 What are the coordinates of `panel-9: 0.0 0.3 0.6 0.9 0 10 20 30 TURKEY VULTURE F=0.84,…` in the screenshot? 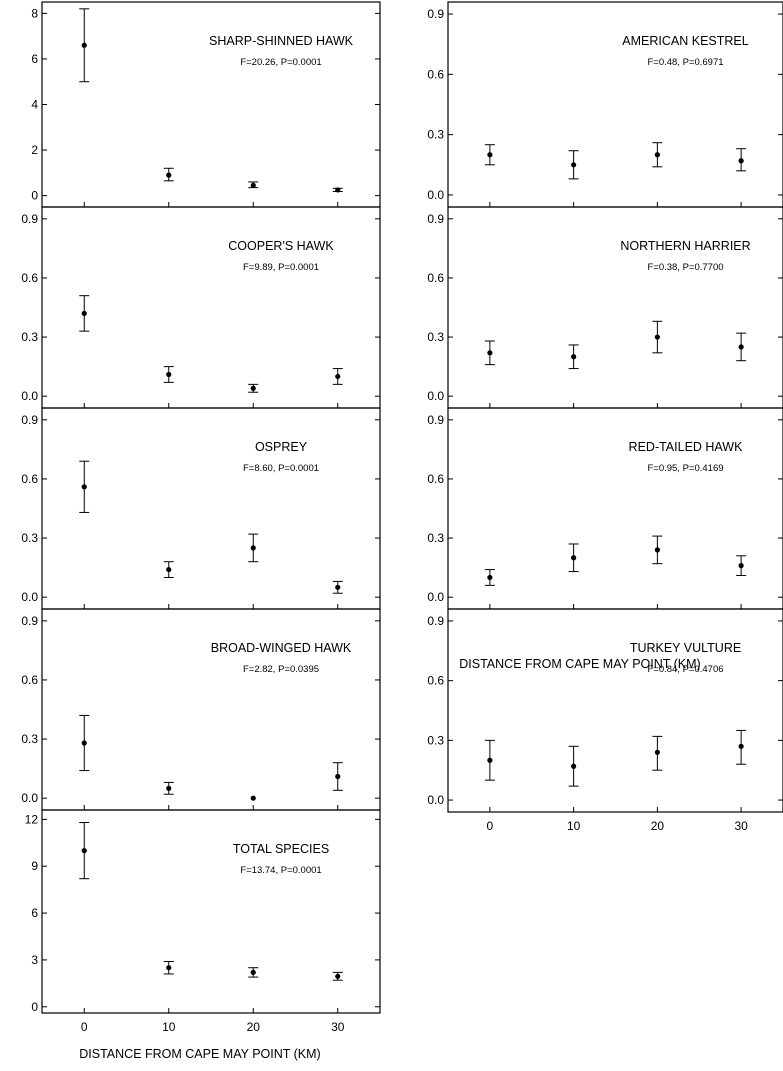 It's located at (605, 720).